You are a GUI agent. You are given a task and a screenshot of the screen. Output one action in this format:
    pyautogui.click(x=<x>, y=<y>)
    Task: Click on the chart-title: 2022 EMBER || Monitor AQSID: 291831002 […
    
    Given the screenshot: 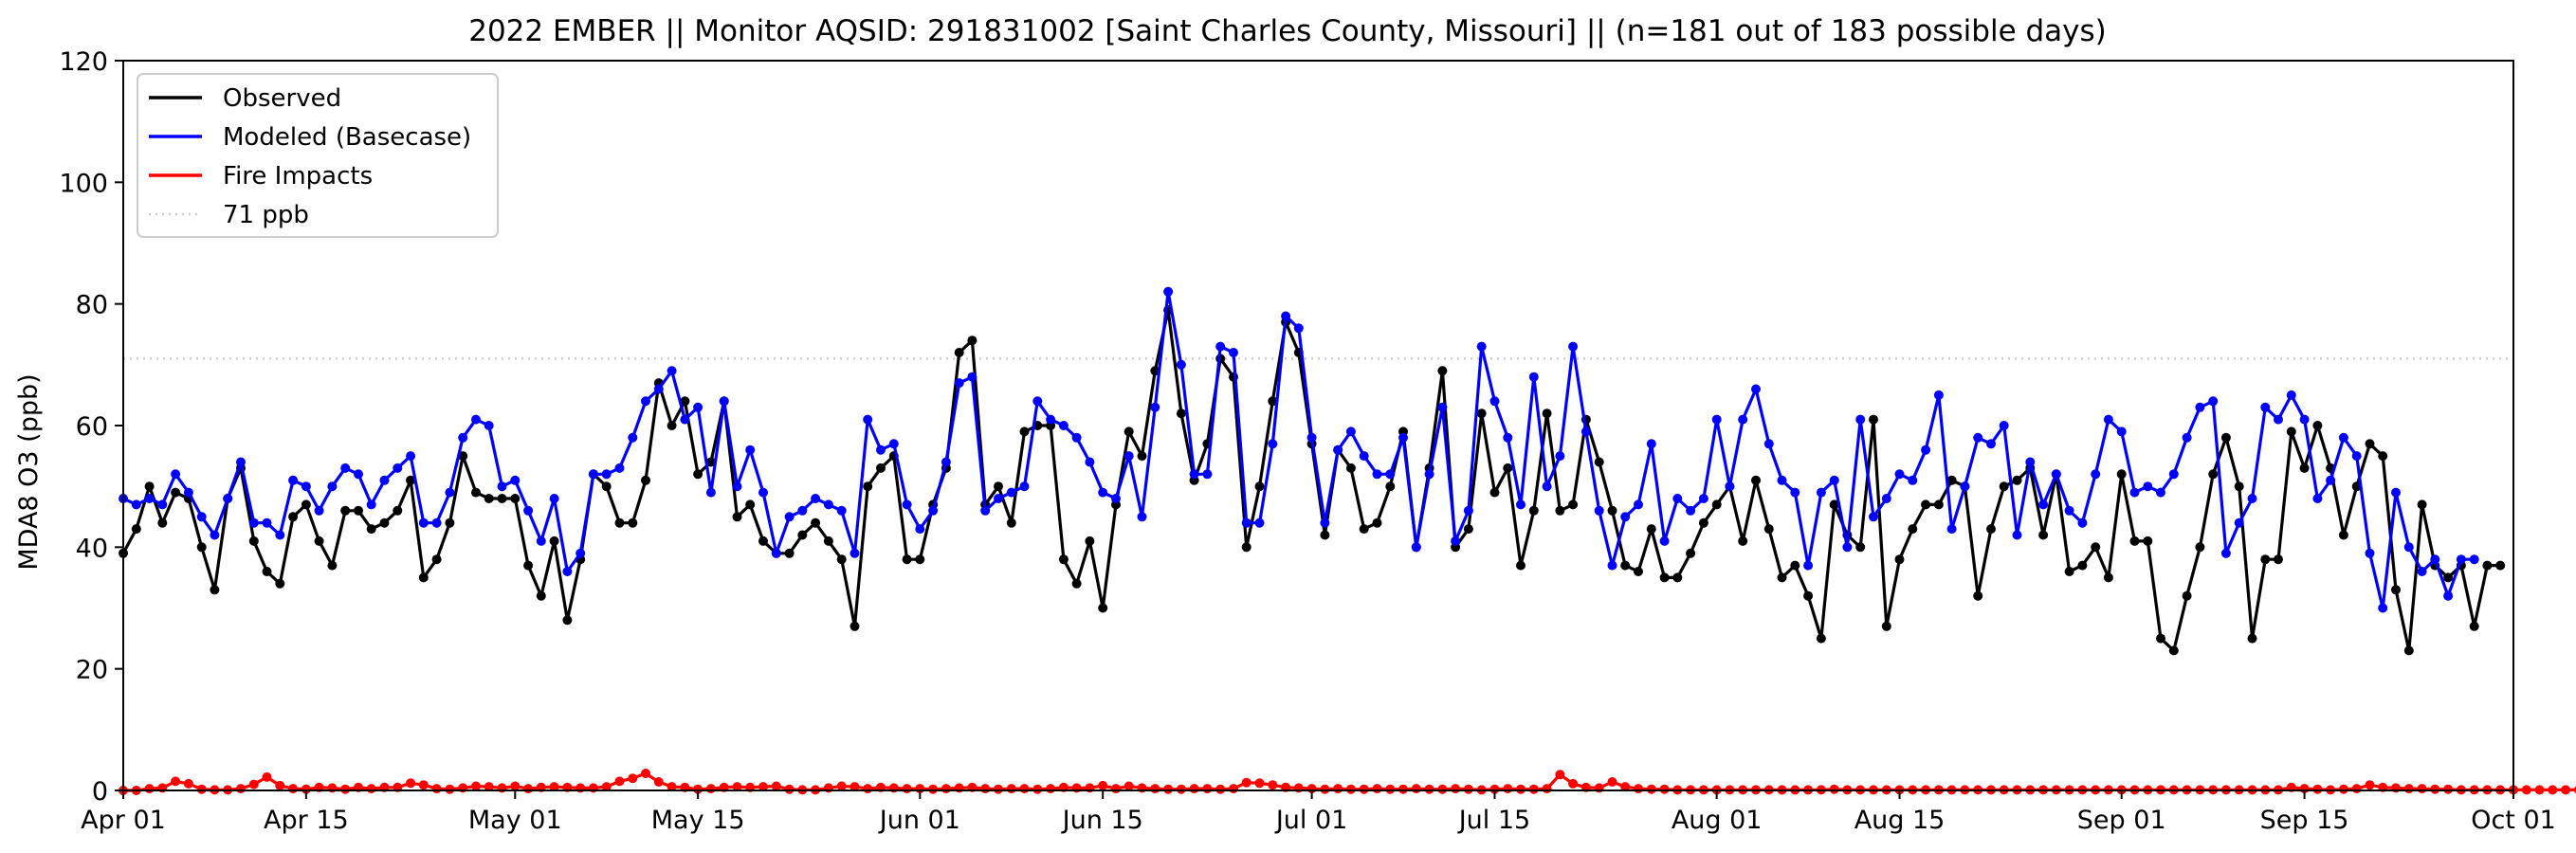 What is the action you would take?
    pyautogui.click(x=1287, y=31)
    